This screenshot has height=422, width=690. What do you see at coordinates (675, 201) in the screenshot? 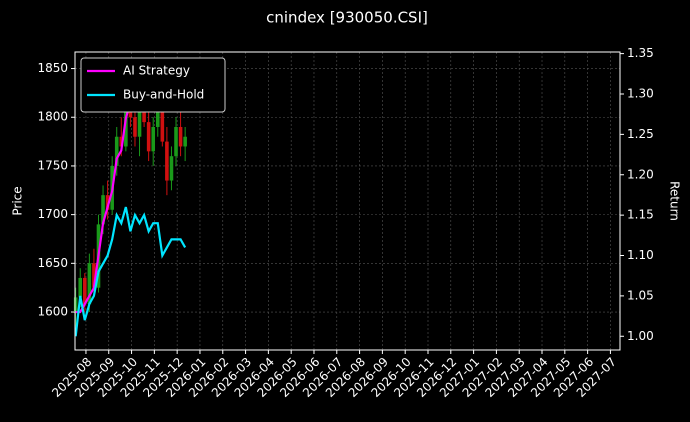
I see `y2-axis-label: Return` at bounding box center [675, 201].